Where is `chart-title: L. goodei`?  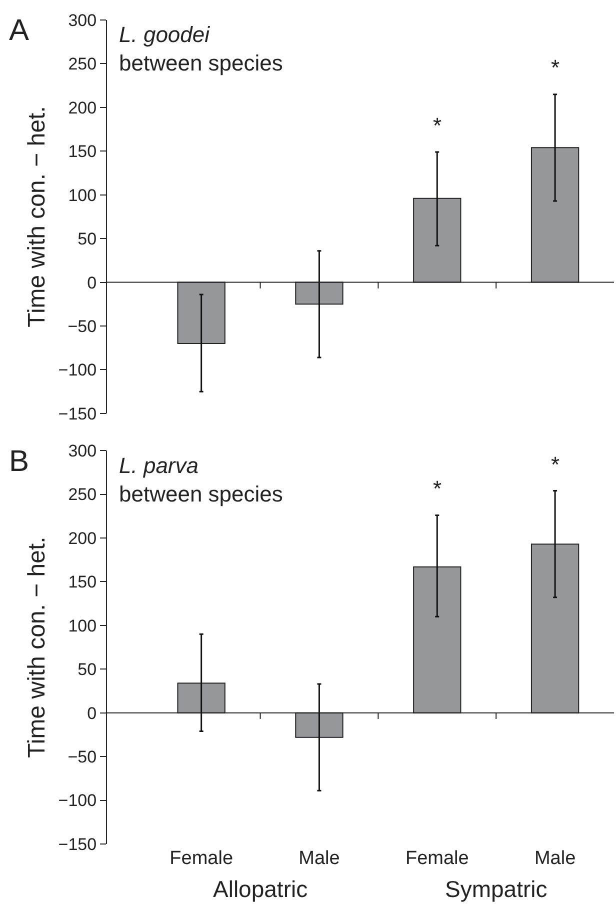
chart-title: L. goodei is located at coordinates (165, 34).